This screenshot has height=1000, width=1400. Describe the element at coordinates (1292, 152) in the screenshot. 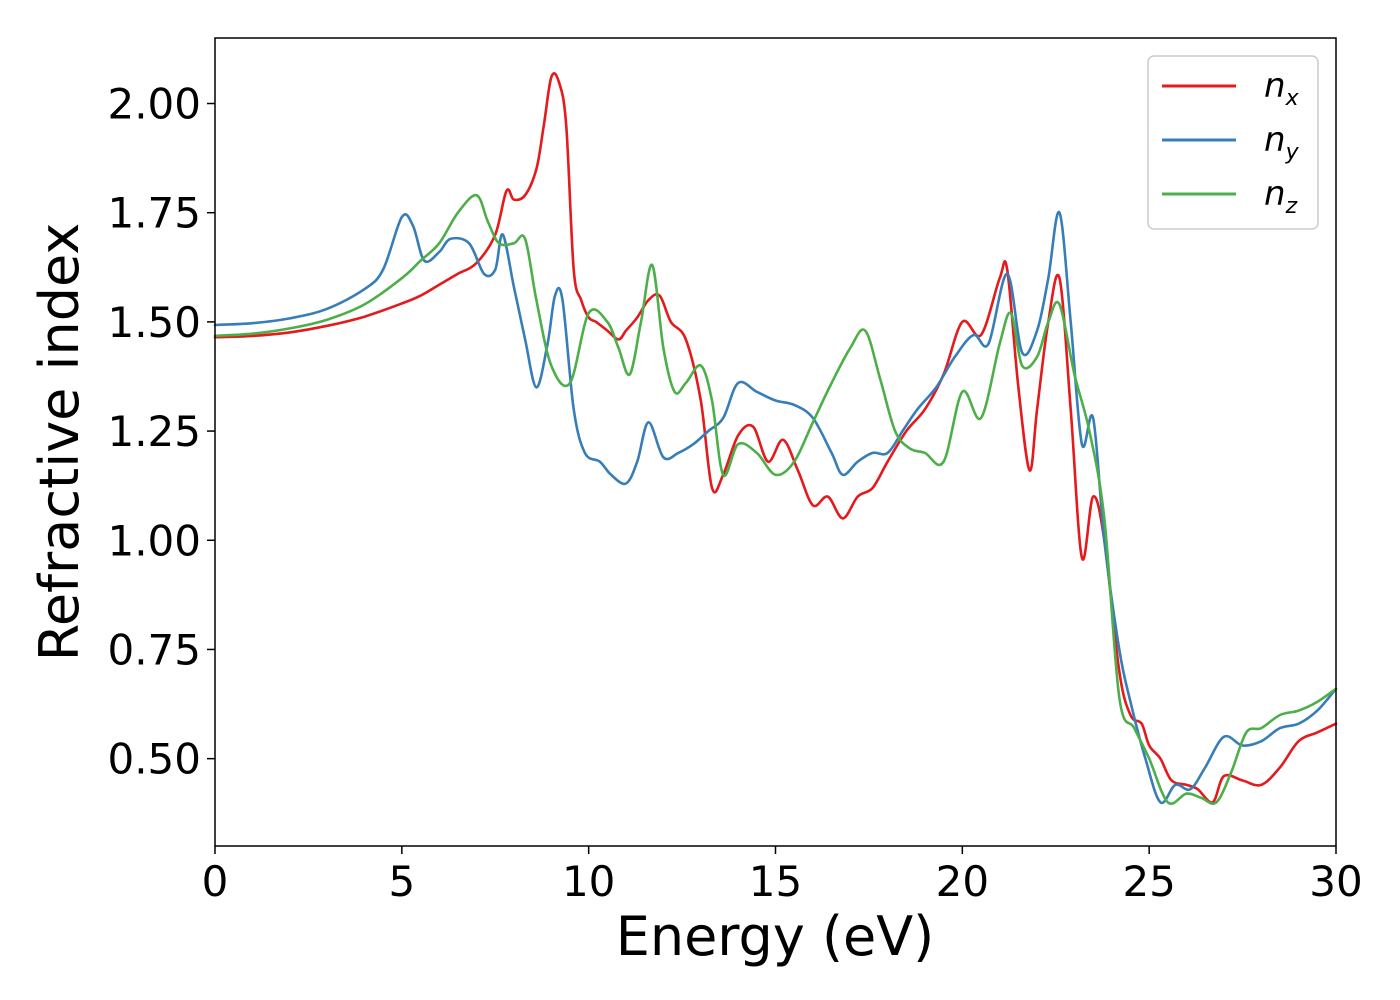

I see `legend-sub-ny: y` at that location.